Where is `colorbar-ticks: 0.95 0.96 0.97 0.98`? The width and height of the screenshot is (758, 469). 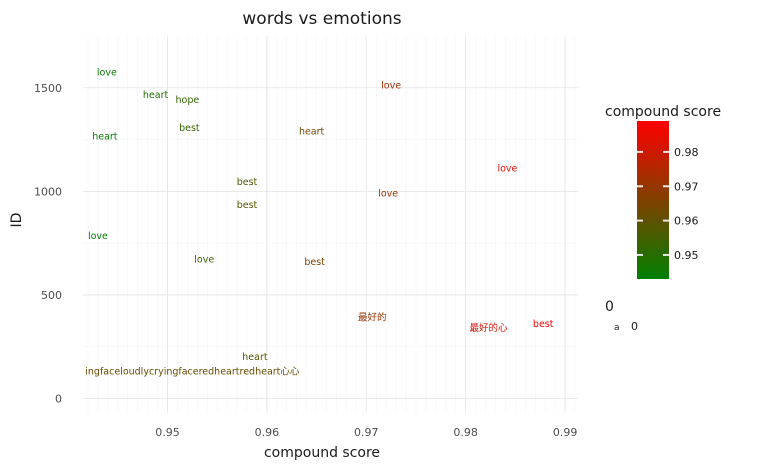 colorbar-ticks: 0.95 0.96 0.97 0.98 is located at coordinates (668, 204).